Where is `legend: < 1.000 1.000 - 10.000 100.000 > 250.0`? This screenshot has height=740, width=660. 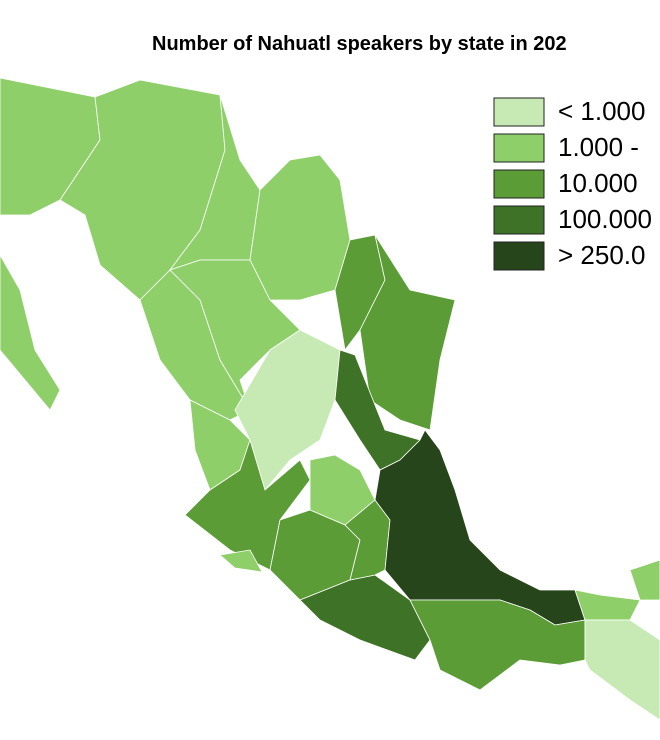
legend: < 1.000 1.000 - 10.000 100.000 > 250.0 is located at coordinates (572, 183).